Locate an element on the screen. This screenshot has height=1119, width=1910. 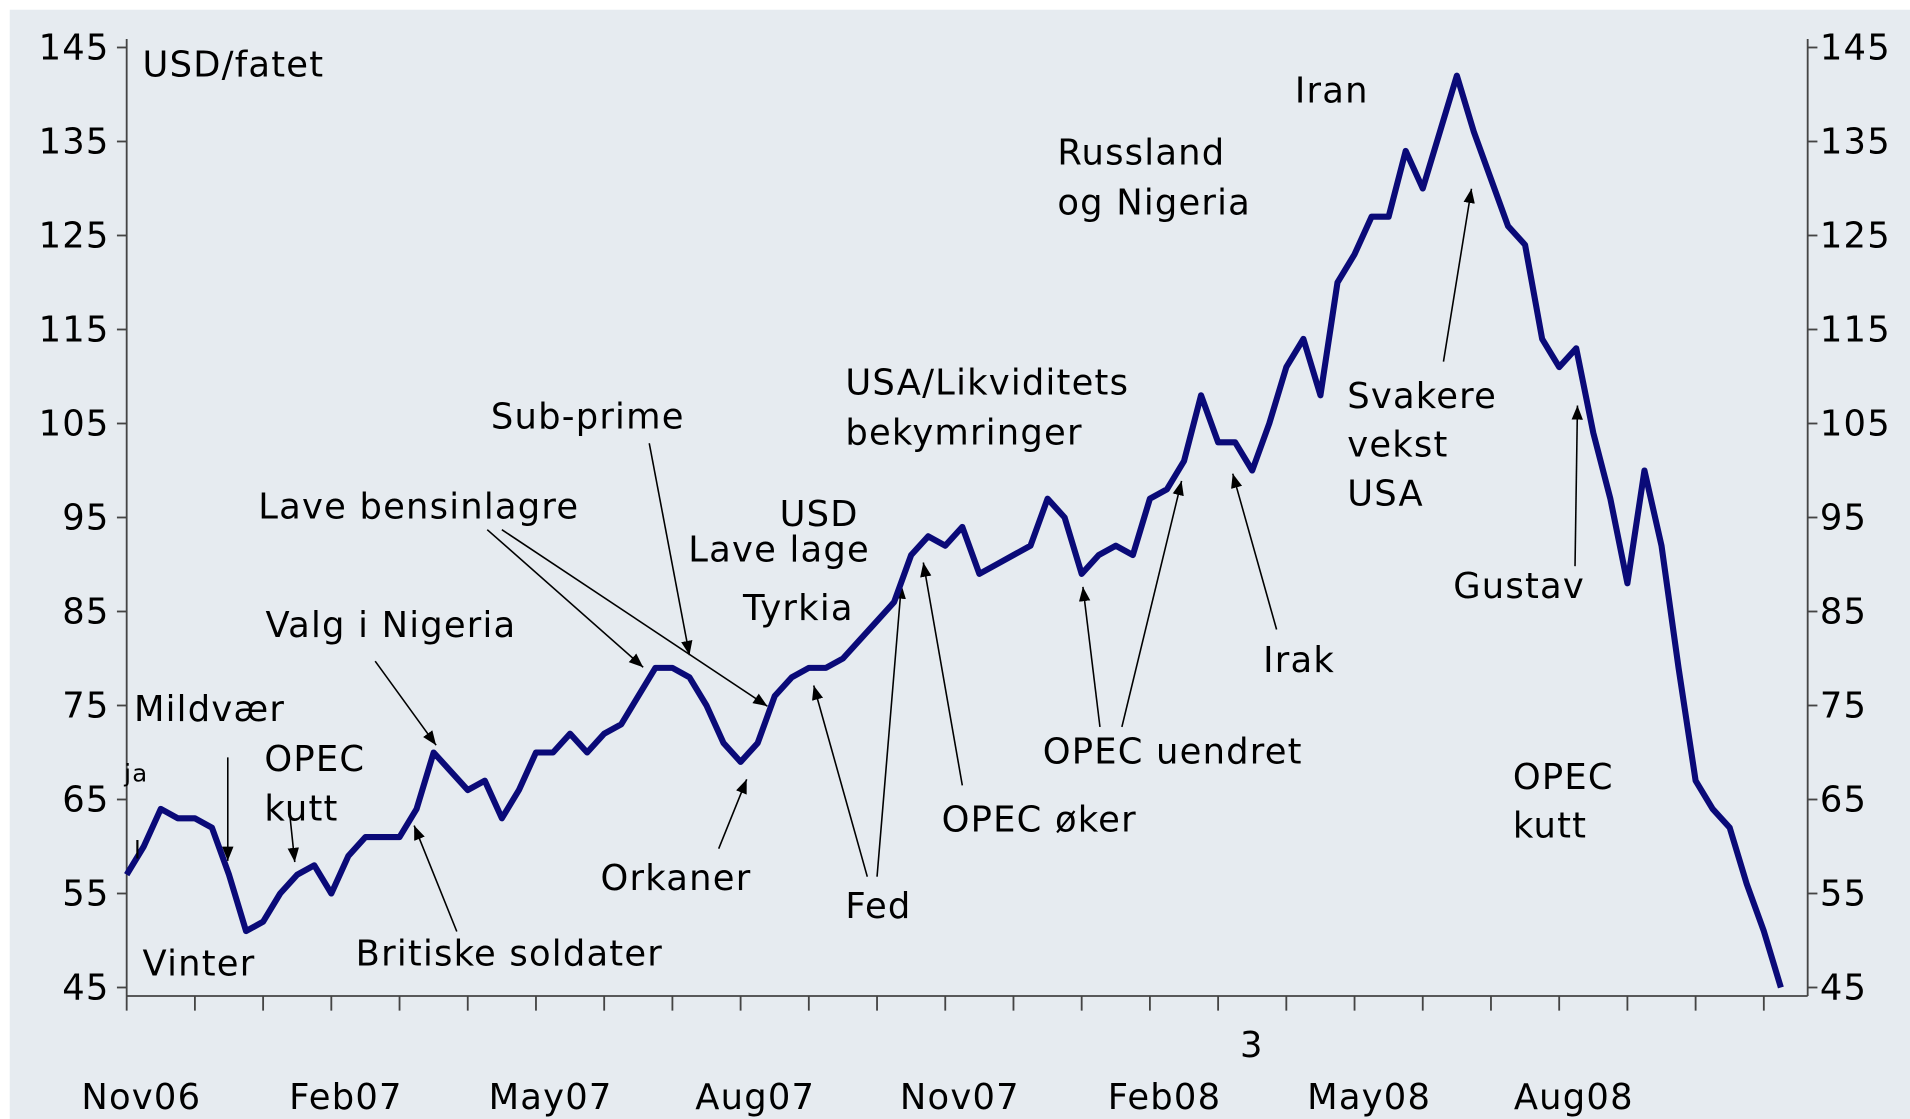
annotation: vekst is located at coordinates (1397, 445).